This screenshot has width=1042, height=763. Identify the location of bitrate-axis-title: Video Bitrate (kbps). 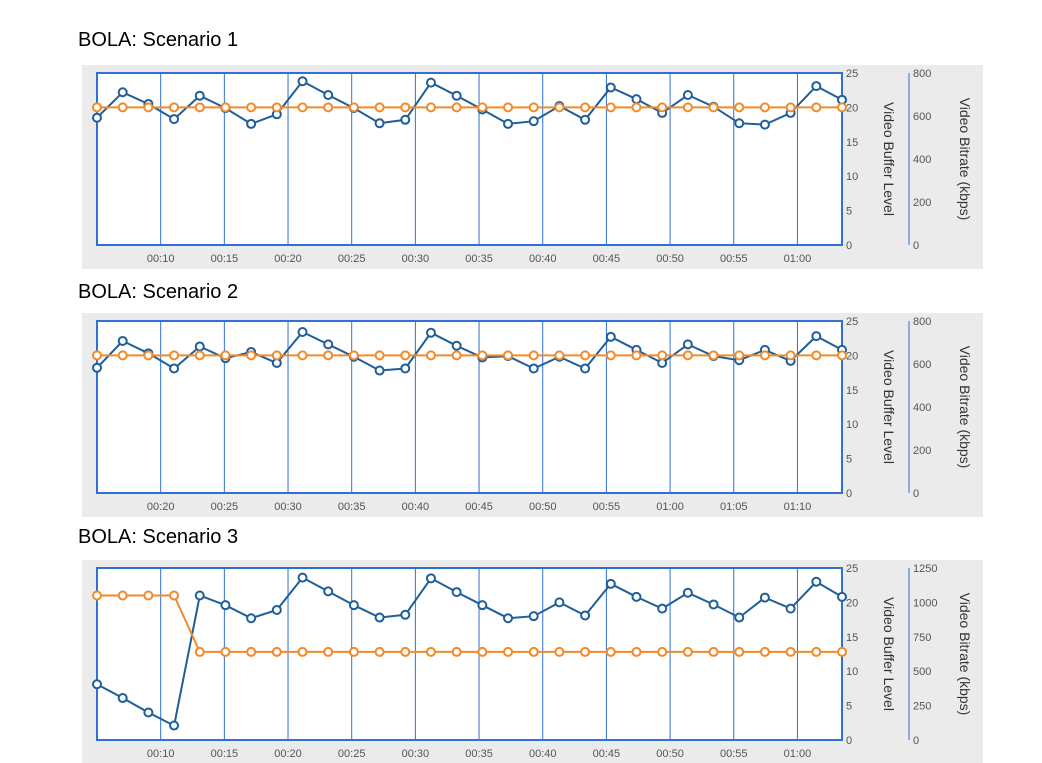
(965, 654).